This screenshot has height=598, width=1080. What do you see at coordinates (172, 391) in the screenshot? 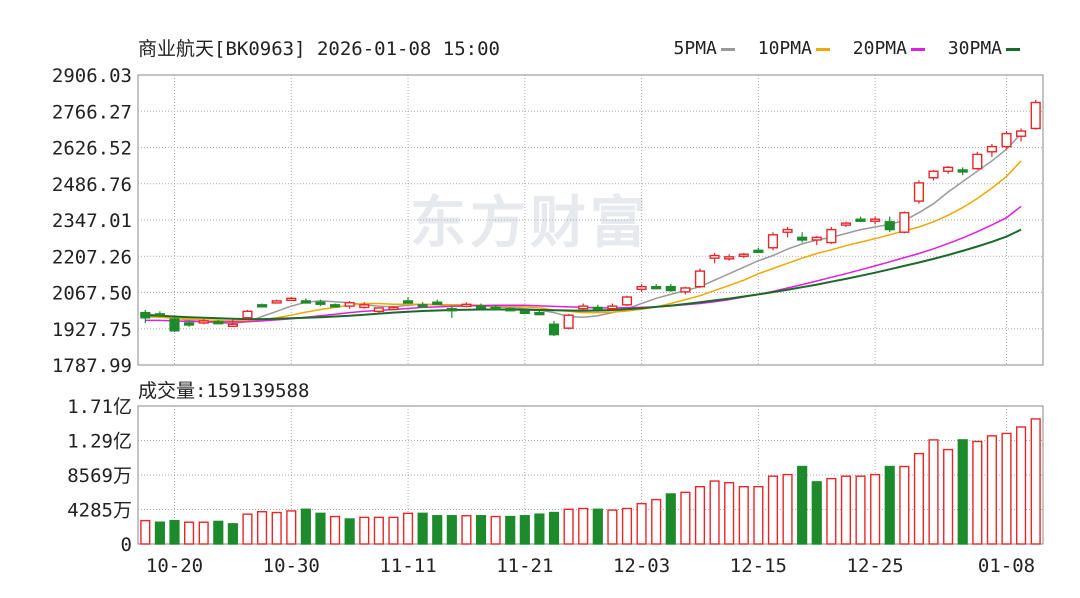
I see `volume-label: 成交量:` at bounding box center [172, 391].